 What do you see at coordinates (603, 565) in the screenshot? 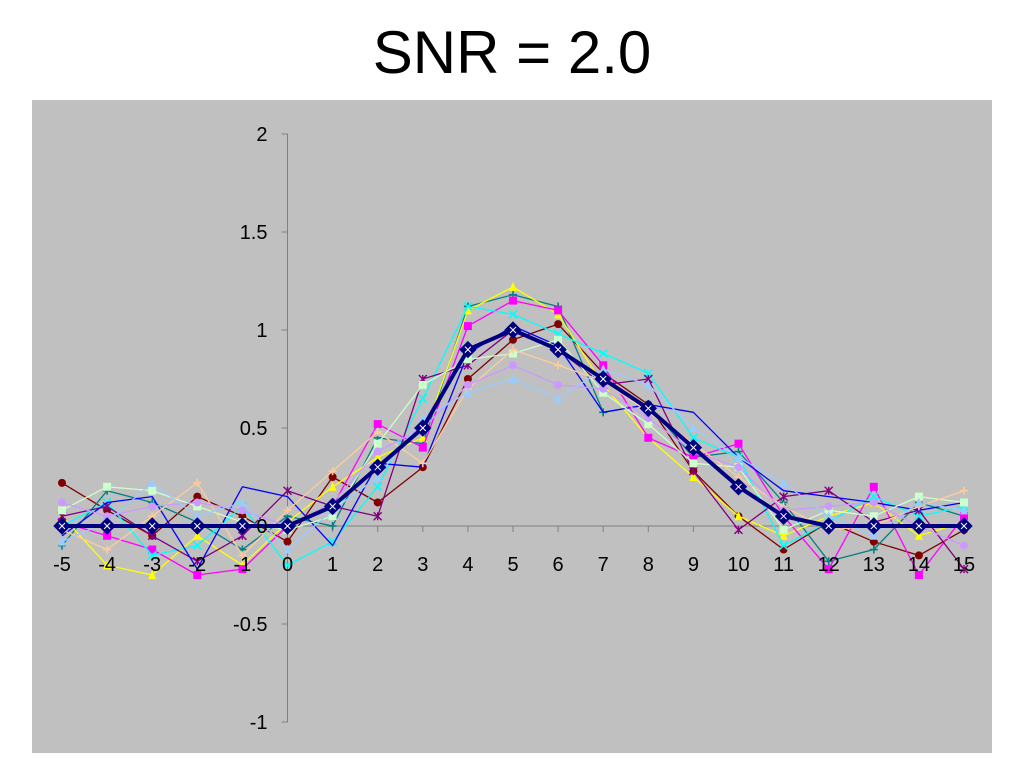
I see `x-tick-label: 7` at bounding box center [603, 565].